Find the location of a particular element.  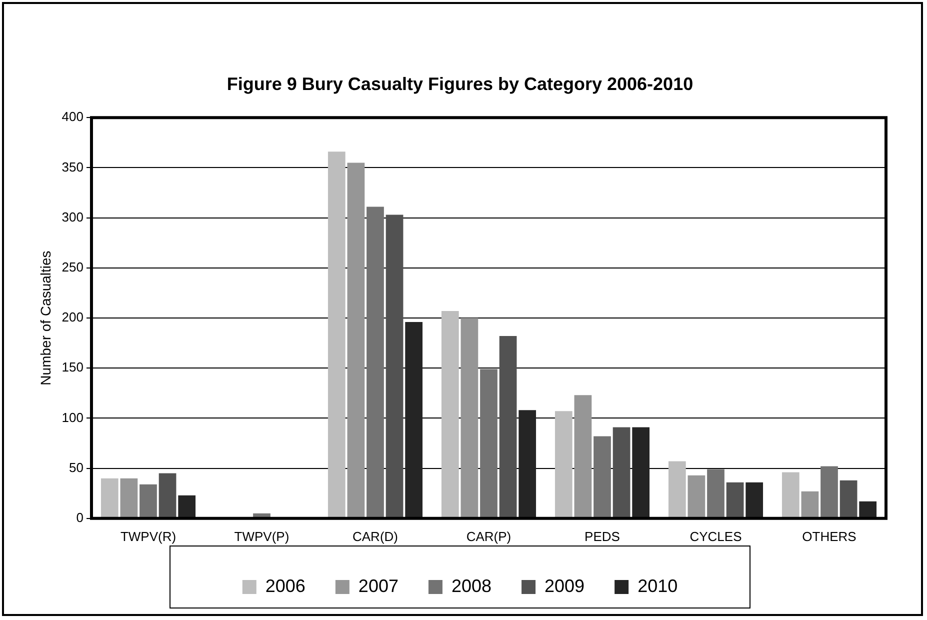

y-tick-label: 300 is located at coordinates (73, 216).